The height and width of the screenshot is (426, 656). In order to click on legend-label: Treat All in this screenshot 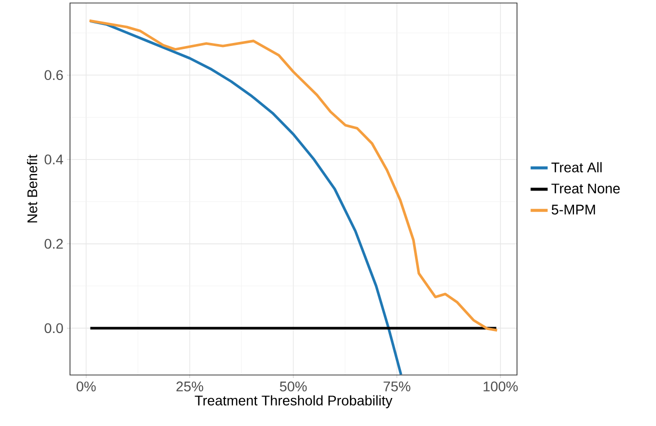, I will do `click(576, 167)`.